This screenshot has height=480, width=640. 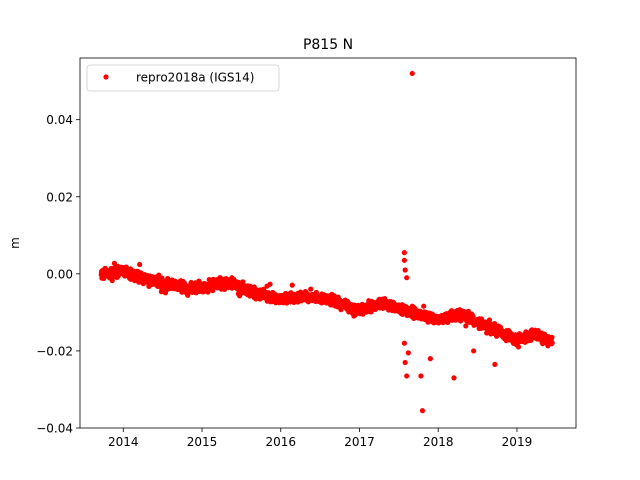 I want to click on x-axis-ticks: 2014 2015 2016 2017 2018 2019, so click(x=320, y=438).